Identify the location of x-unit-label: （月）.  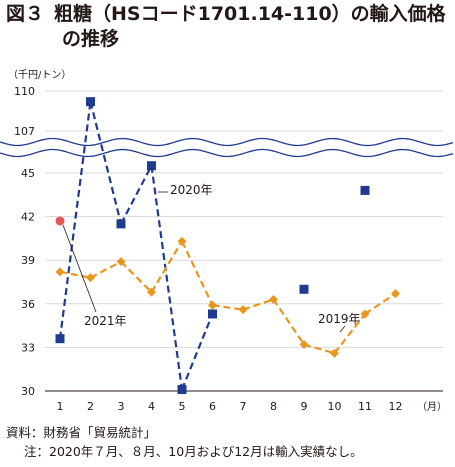
(432, 407).